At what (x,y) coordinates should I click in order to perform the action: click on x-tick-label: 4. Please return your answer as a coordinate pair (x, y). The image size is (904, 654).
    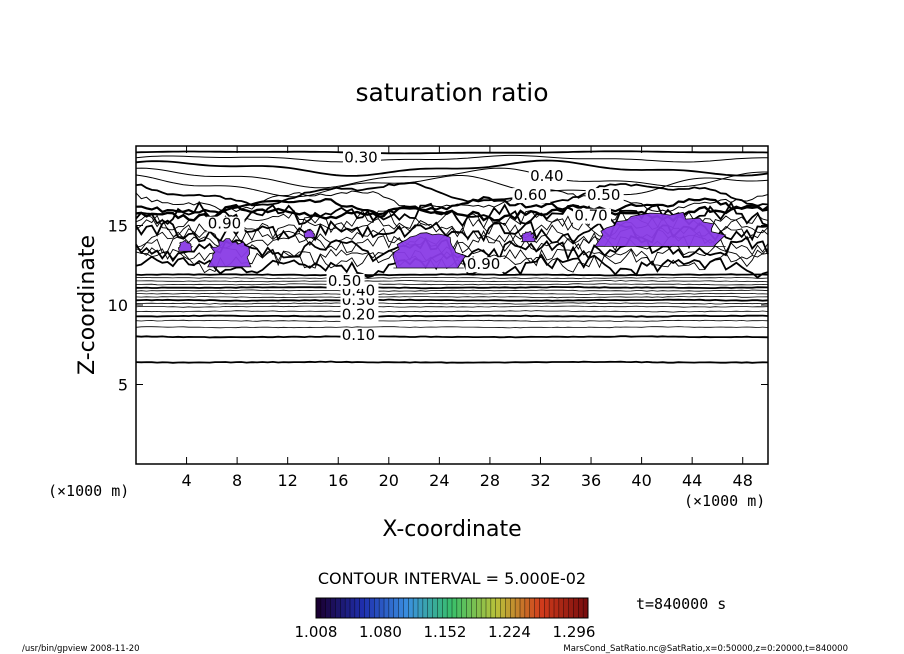
    Looking at the image, I should click on (186, 480).